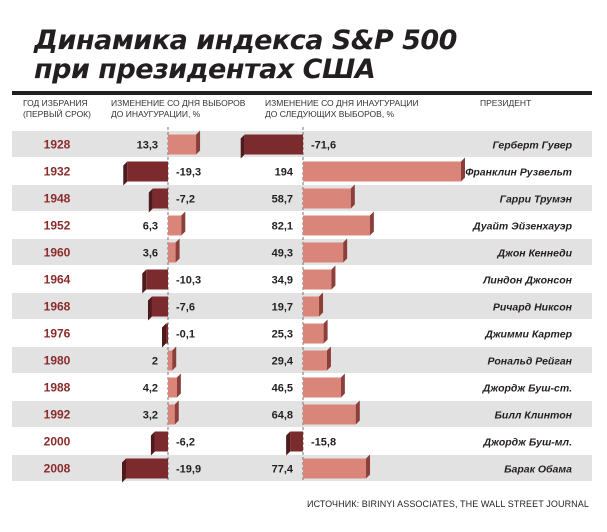 The image size is (607, 532). Describe the element at coordinates (57, 108) in the screenshot. I see `header-year: ГОД ИЗБРАНИЯ (ПЕРВЫЙ СРОК)` at that location.